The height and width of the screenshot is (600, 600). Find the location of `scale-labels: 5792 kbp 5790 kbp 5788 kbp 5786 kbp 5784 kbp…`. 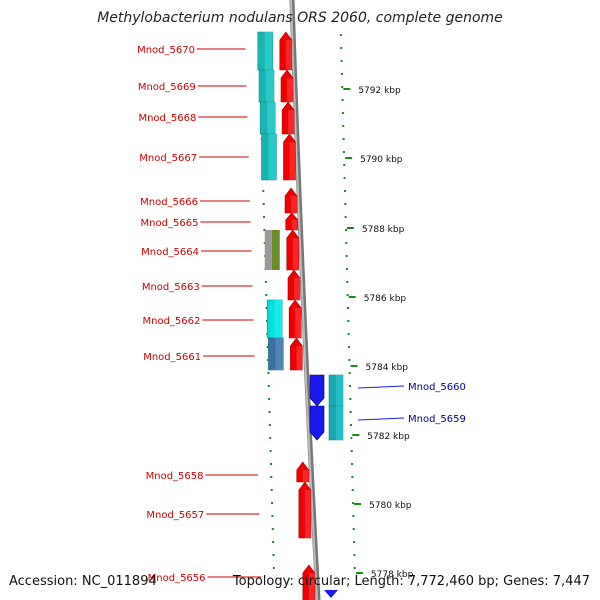

scale-labels: 5792 kbp 5790 kbp 5788 kbp 5786 kbp 5784 kbp… is located at coordinates (385, 333).